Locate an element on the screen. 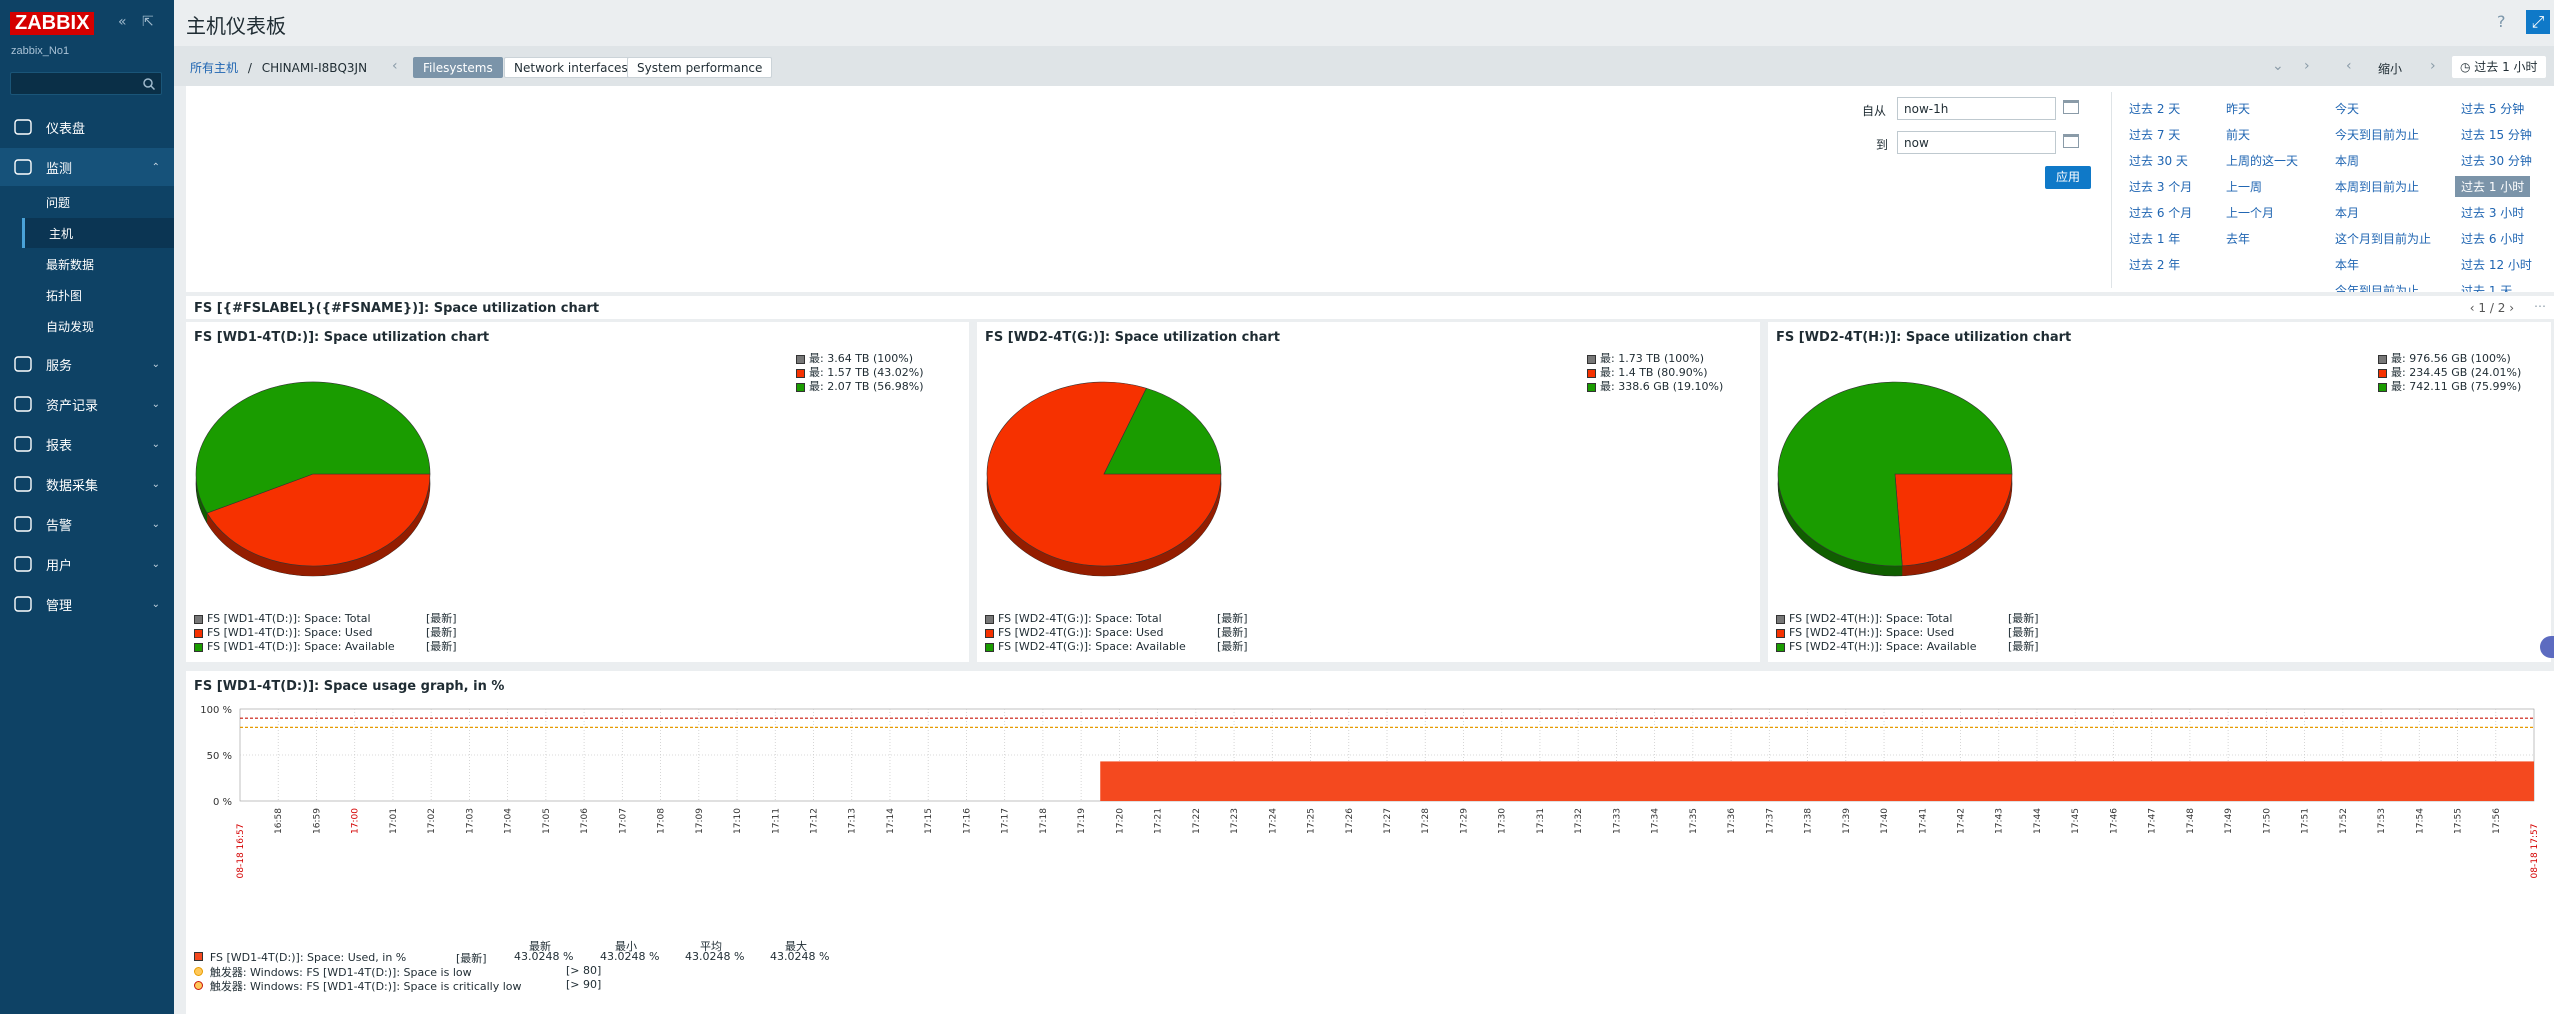  zoom-out-button: 缩小 is located at coordinates (2390, 69).